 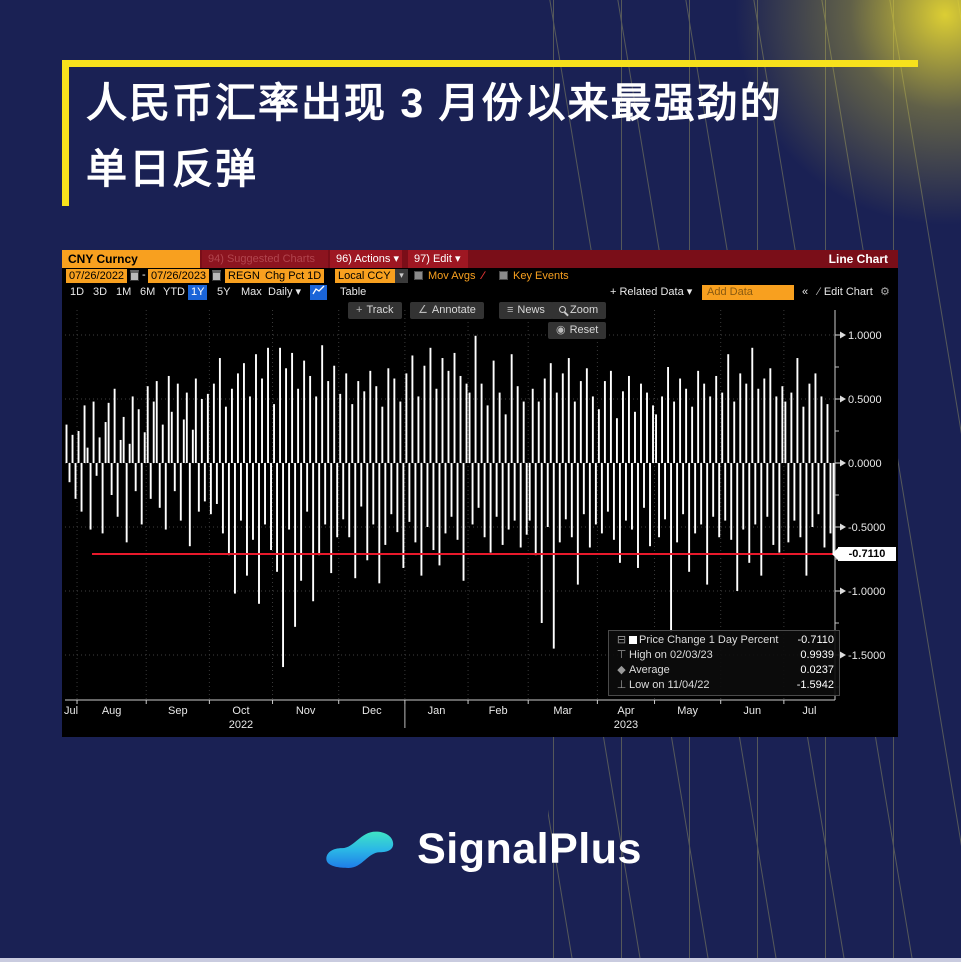 I want to click on range-button-3d: 3D, so click(x=100, y=292).